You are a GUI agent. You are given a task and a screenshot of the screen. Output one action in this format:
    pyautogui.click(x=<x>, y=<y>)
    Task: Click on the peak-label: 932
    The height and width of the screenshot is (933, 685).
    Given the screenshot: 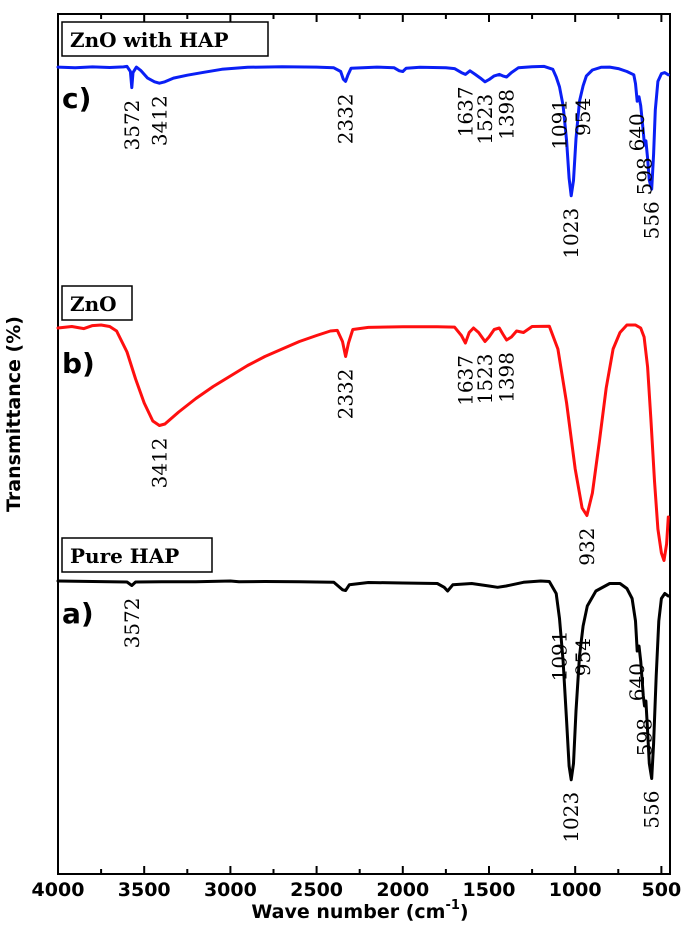 What is the action you would take?
    pyautogui.click(x=587, y=547)
    